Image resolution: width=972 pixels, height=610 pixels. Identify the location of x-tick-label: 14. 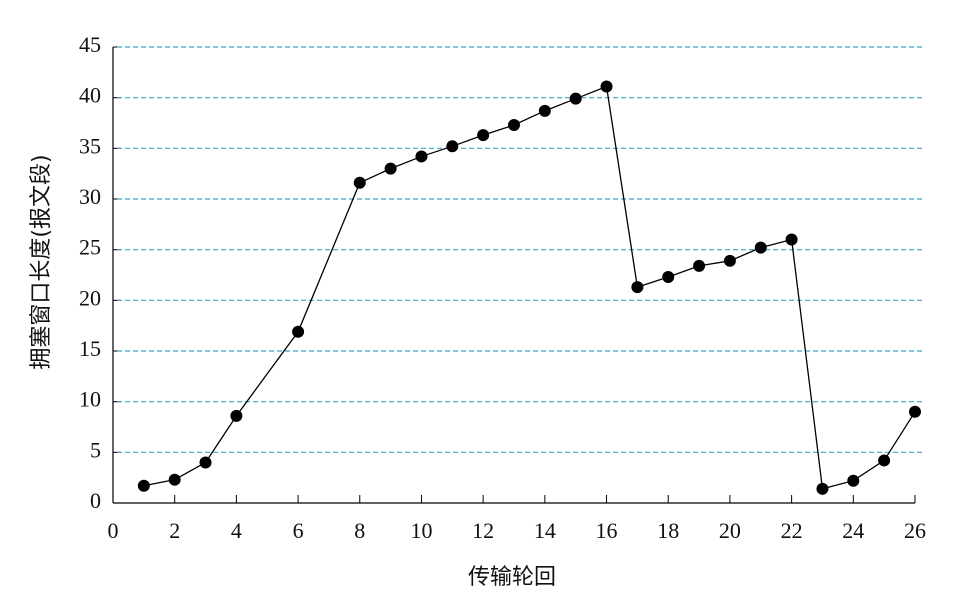
(545, 530).